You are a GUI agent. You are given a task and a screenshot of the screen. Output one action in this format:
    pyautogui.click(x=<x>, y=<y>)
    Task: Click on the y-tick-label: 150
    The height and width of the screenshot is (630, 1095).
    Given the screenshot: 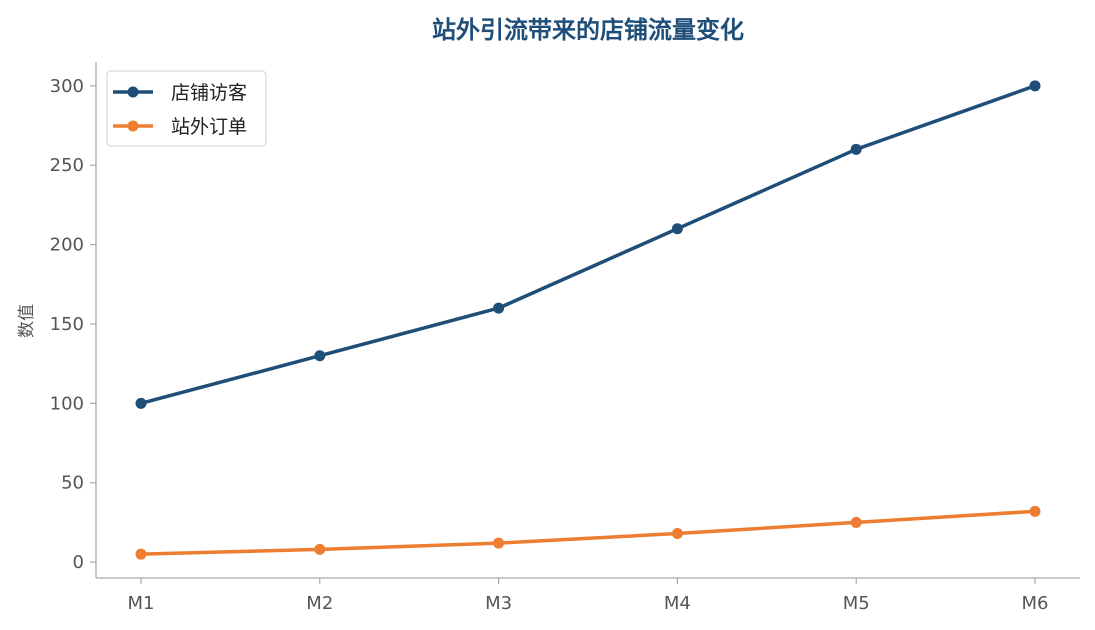 What is the action you would take?
    pyautogui.click(x=67, y=324)
    